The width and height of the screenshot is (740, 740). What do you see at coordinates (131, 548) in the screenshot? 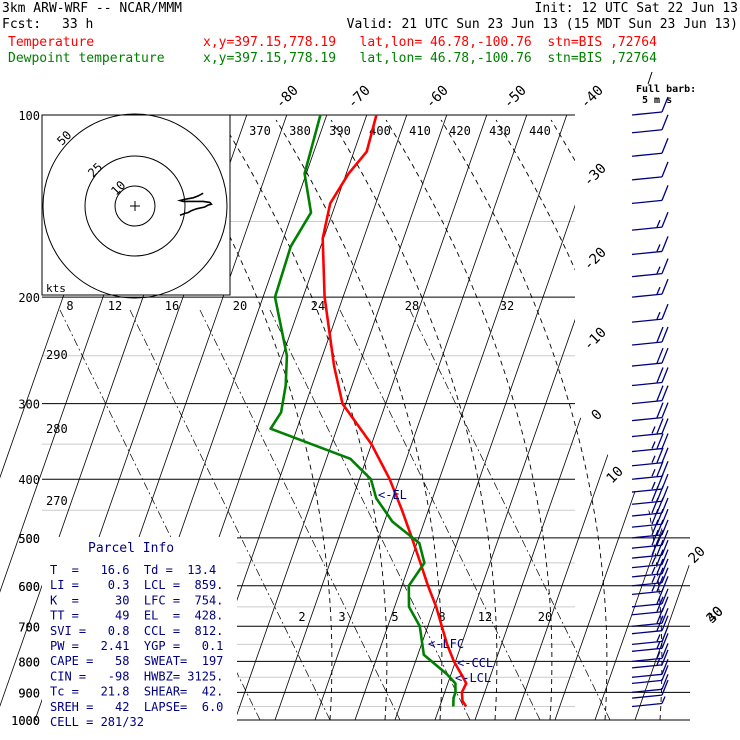
I see `parcel-title: Parcel Info` at bounding box center [131, 548].